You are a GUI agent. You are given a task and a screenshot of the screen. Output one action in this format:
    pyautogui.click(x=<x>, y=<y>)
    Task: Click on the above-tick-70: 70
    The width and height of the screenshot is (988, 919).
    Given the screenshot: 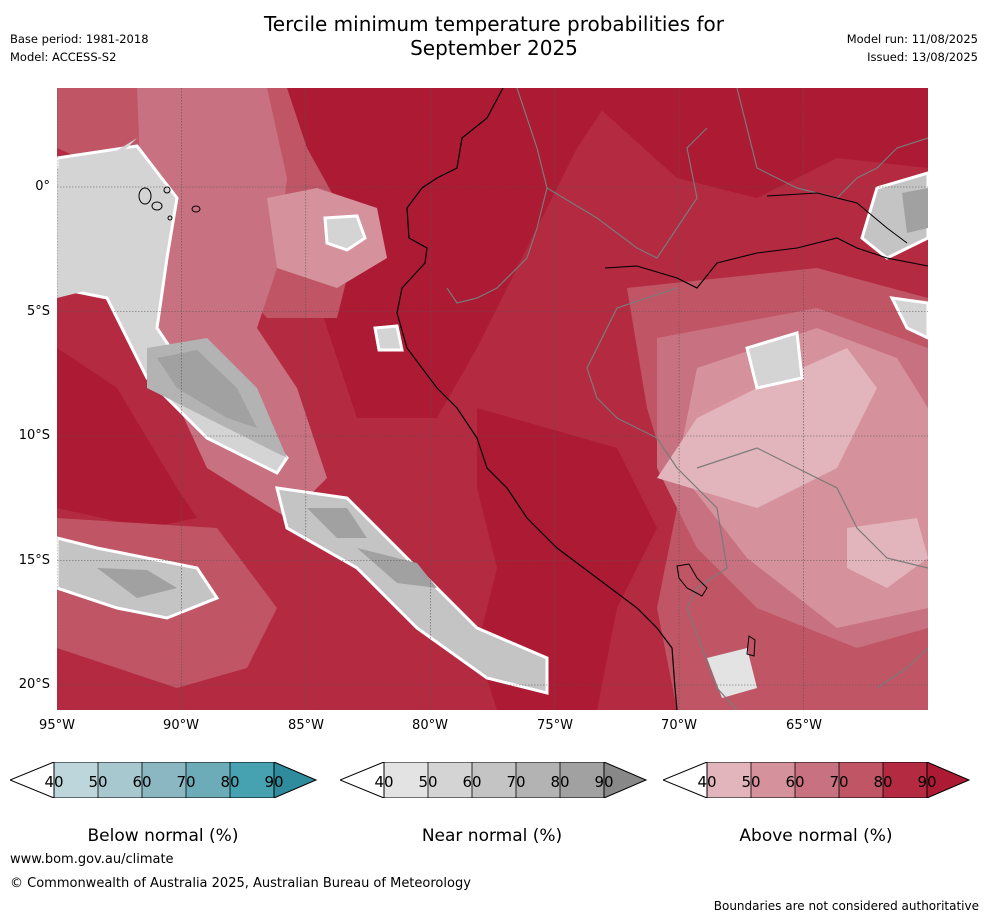 What is the action you would take?
    pyautogui.click(x=839, y=782)
    